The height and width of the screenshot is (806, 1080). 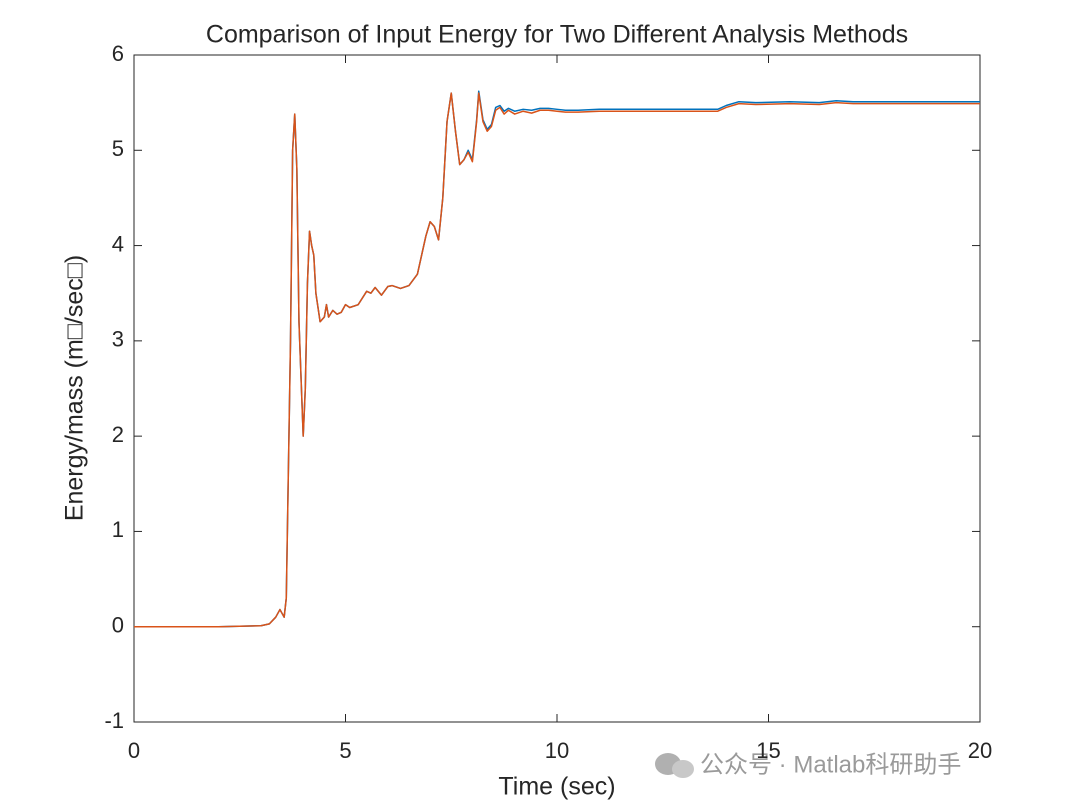 What do you see at coordinates (674, 765) in the screenshot?
I see `watermark-icon` at bounding box center [674, 765].